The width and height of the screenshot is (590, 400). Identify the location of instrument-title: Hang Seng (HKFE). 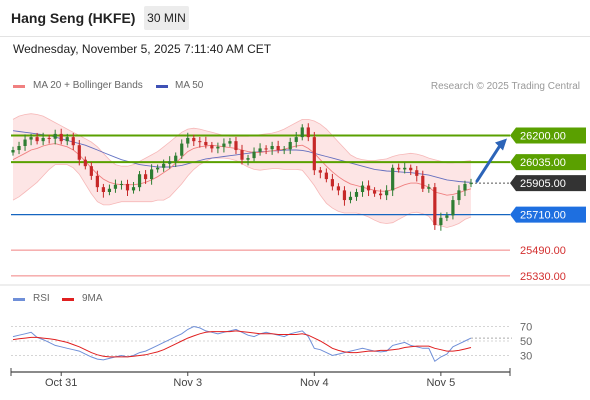
(73, 18).